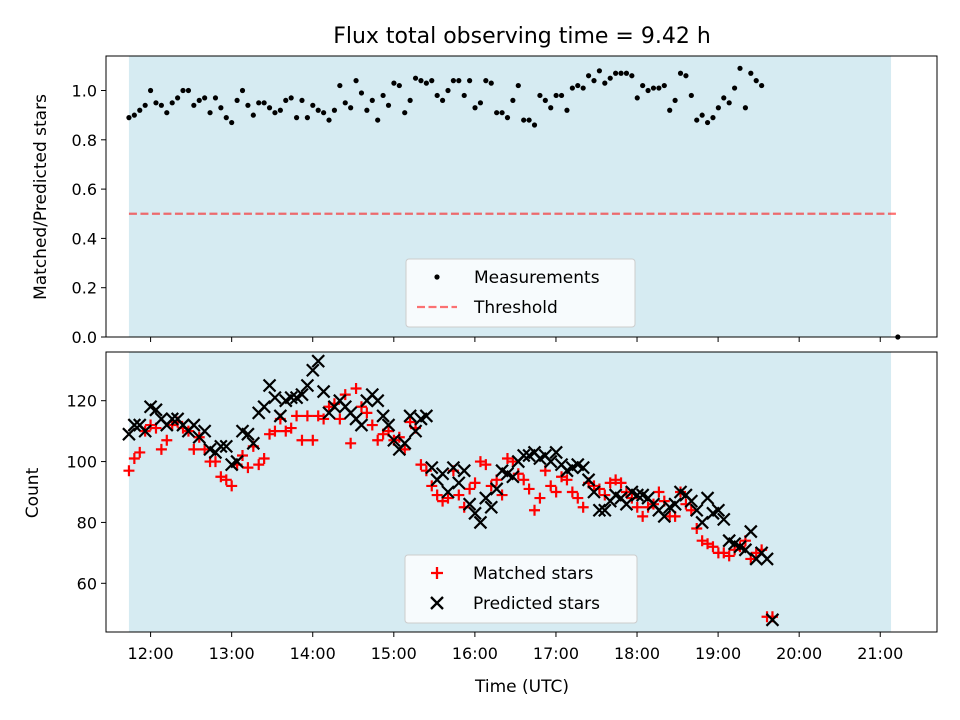 The width and height of the screenshot is (960, 720). I want to click on x-tick-label: 17:00, so click(556, 653).